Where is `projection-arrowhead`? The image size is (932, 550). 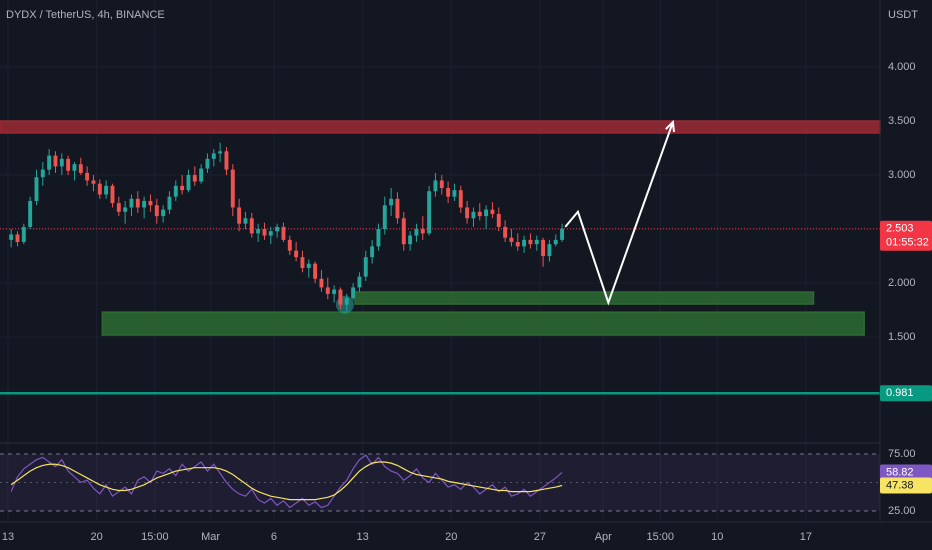
projection-arrowhead is located at coordinates (670, 126).